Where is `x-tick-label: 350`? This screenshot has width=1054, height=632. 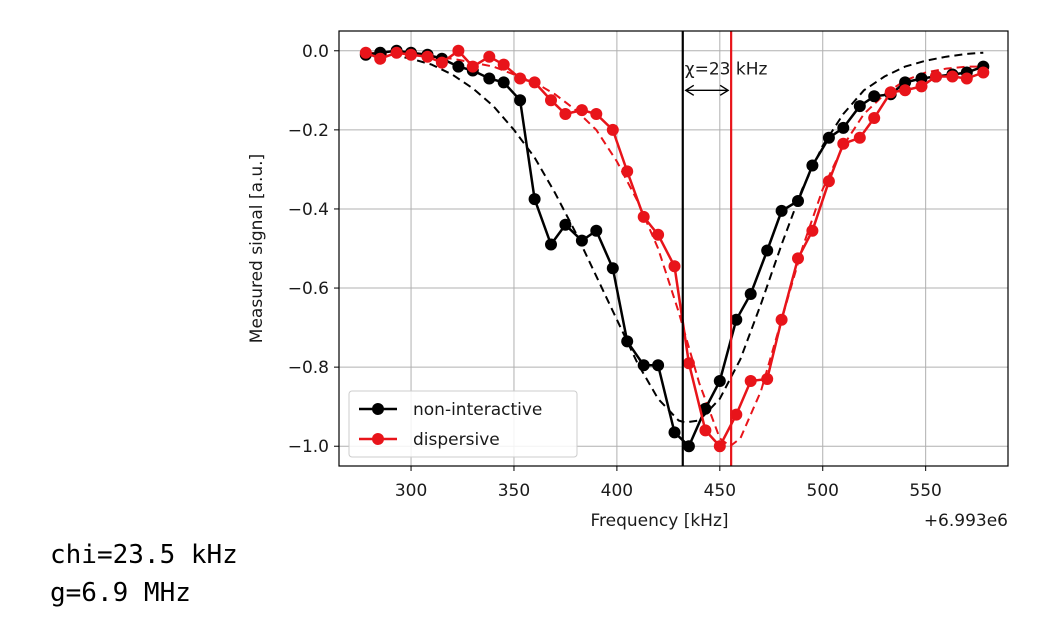 x-tick-label: 350 is located at coordinates (514, 491).